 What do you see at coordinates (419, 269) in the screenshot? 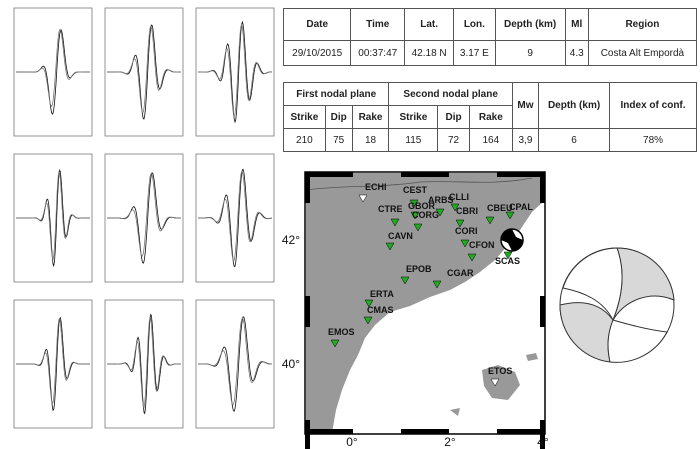
I see `station-label: EPOB` at bounding box center [419, 269].